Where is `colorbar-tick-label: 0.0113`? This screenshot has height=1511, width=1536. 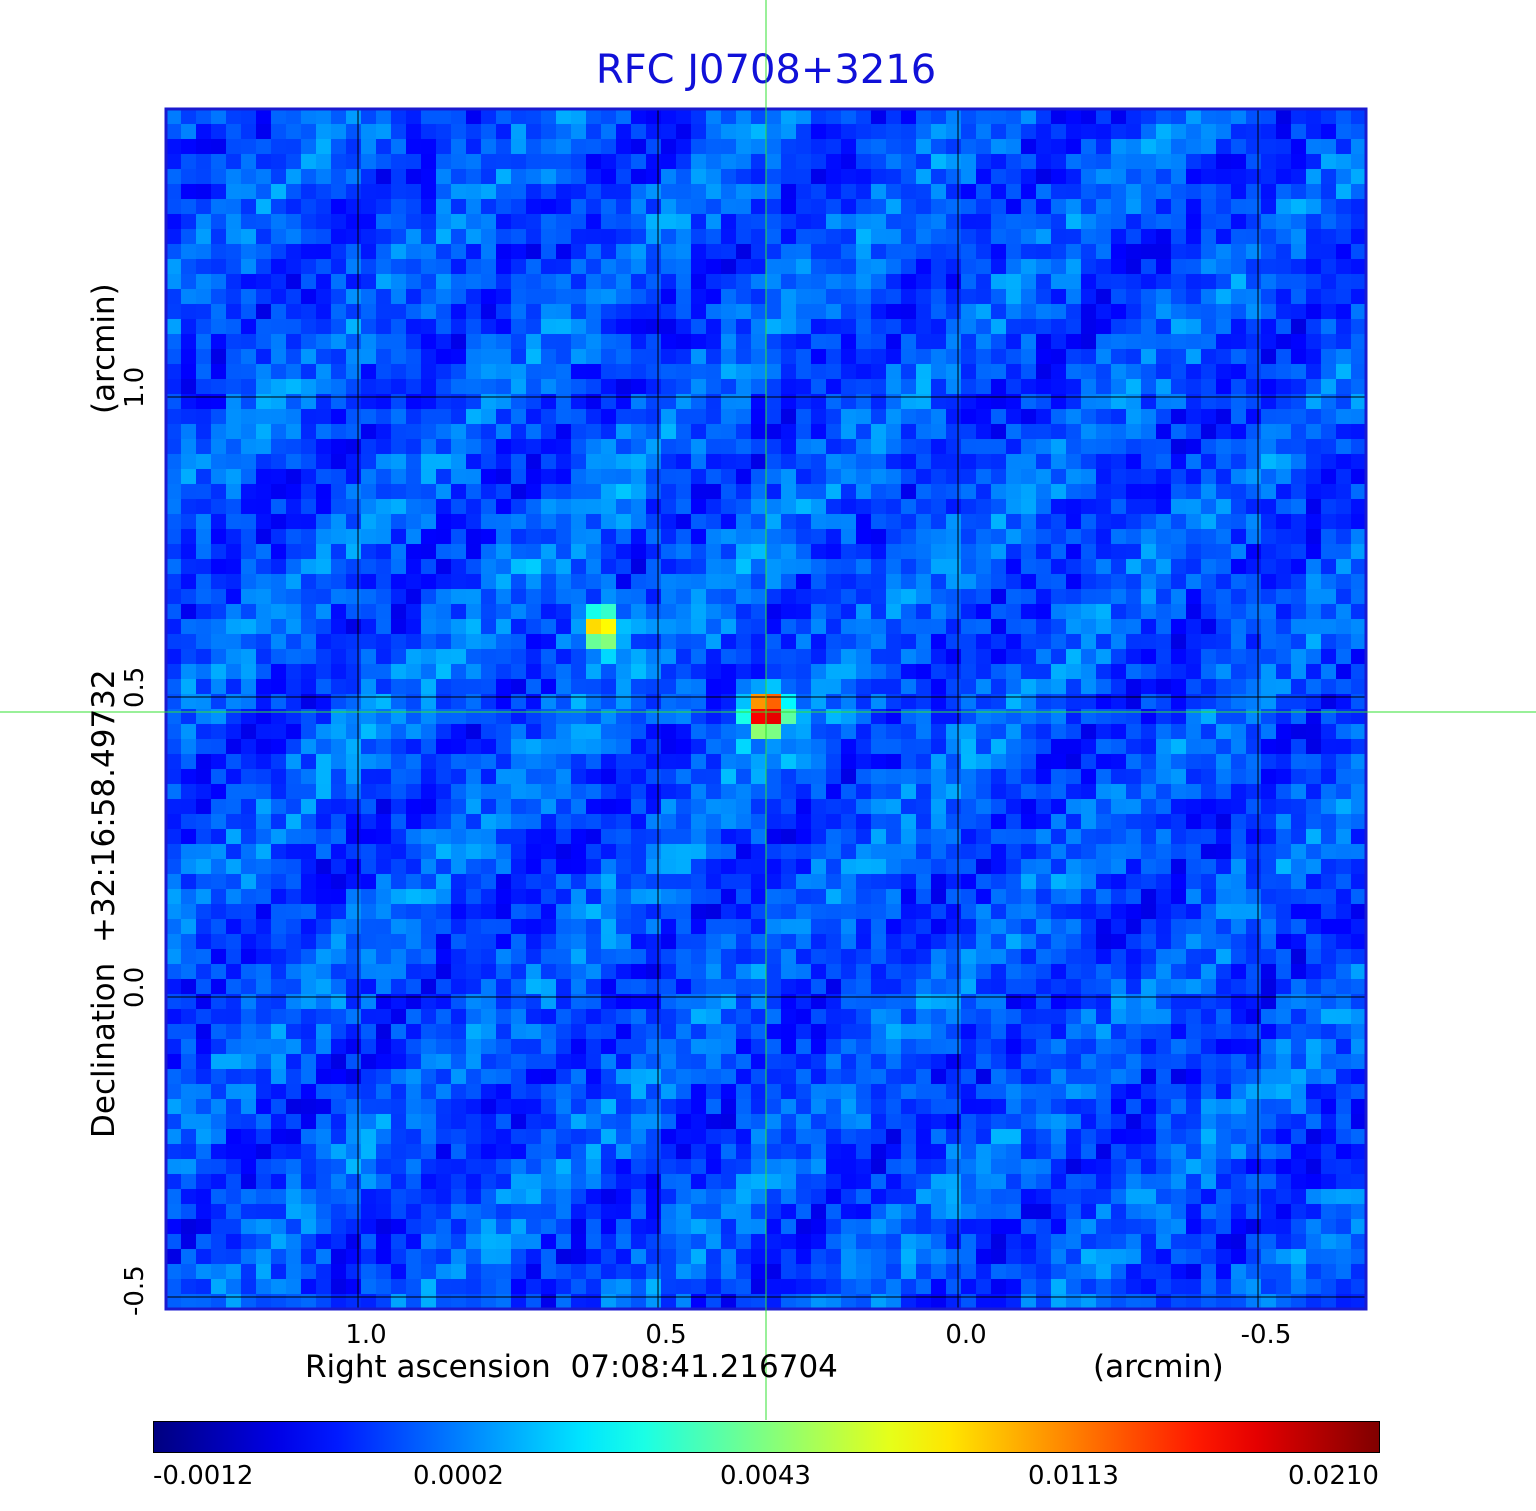 colorbar-tick-label: 0.0113 is located at coordinates (1073, 1476).